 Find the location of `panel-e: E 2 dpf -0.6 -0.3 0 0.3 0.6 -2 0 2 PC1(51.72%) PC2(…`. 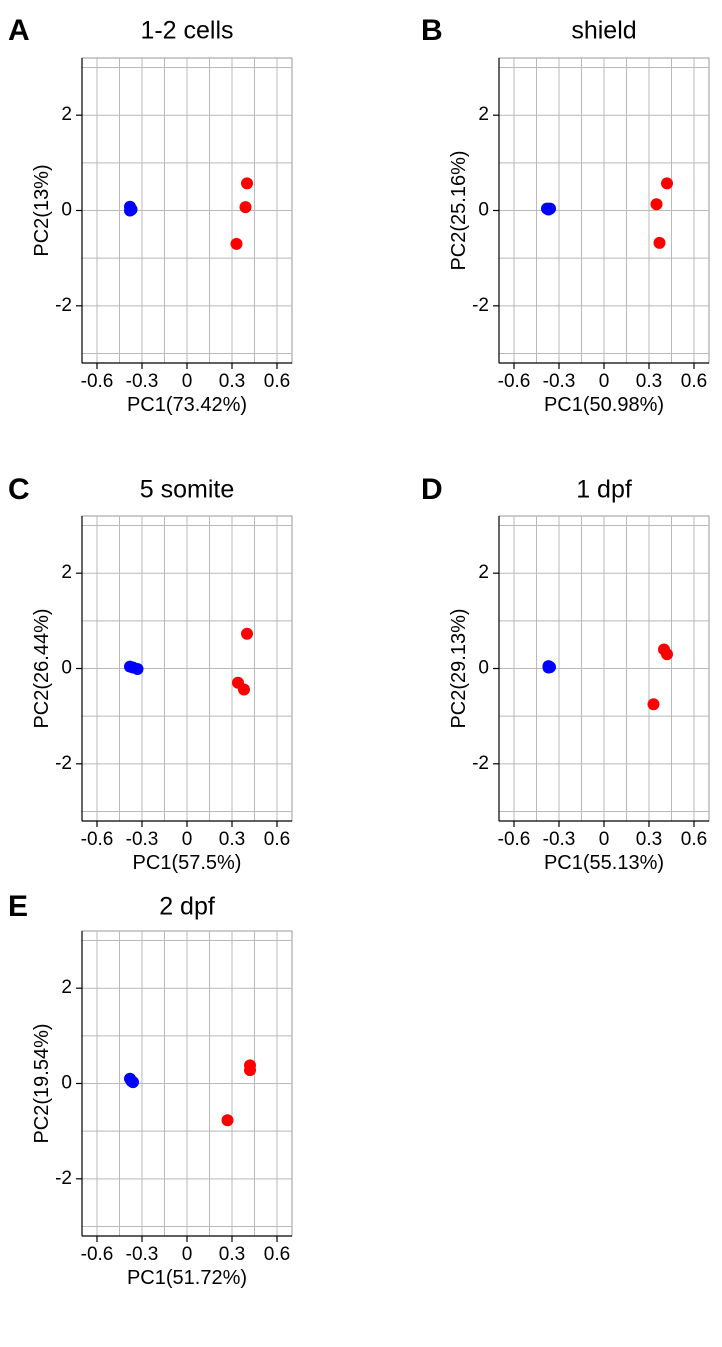

panel-e: E 2 dpf -0.6 -0.3 0 0.3 0.6 -2 0 2 PC1(51.72%) PC2(… is located at coordinates (150, 1089).